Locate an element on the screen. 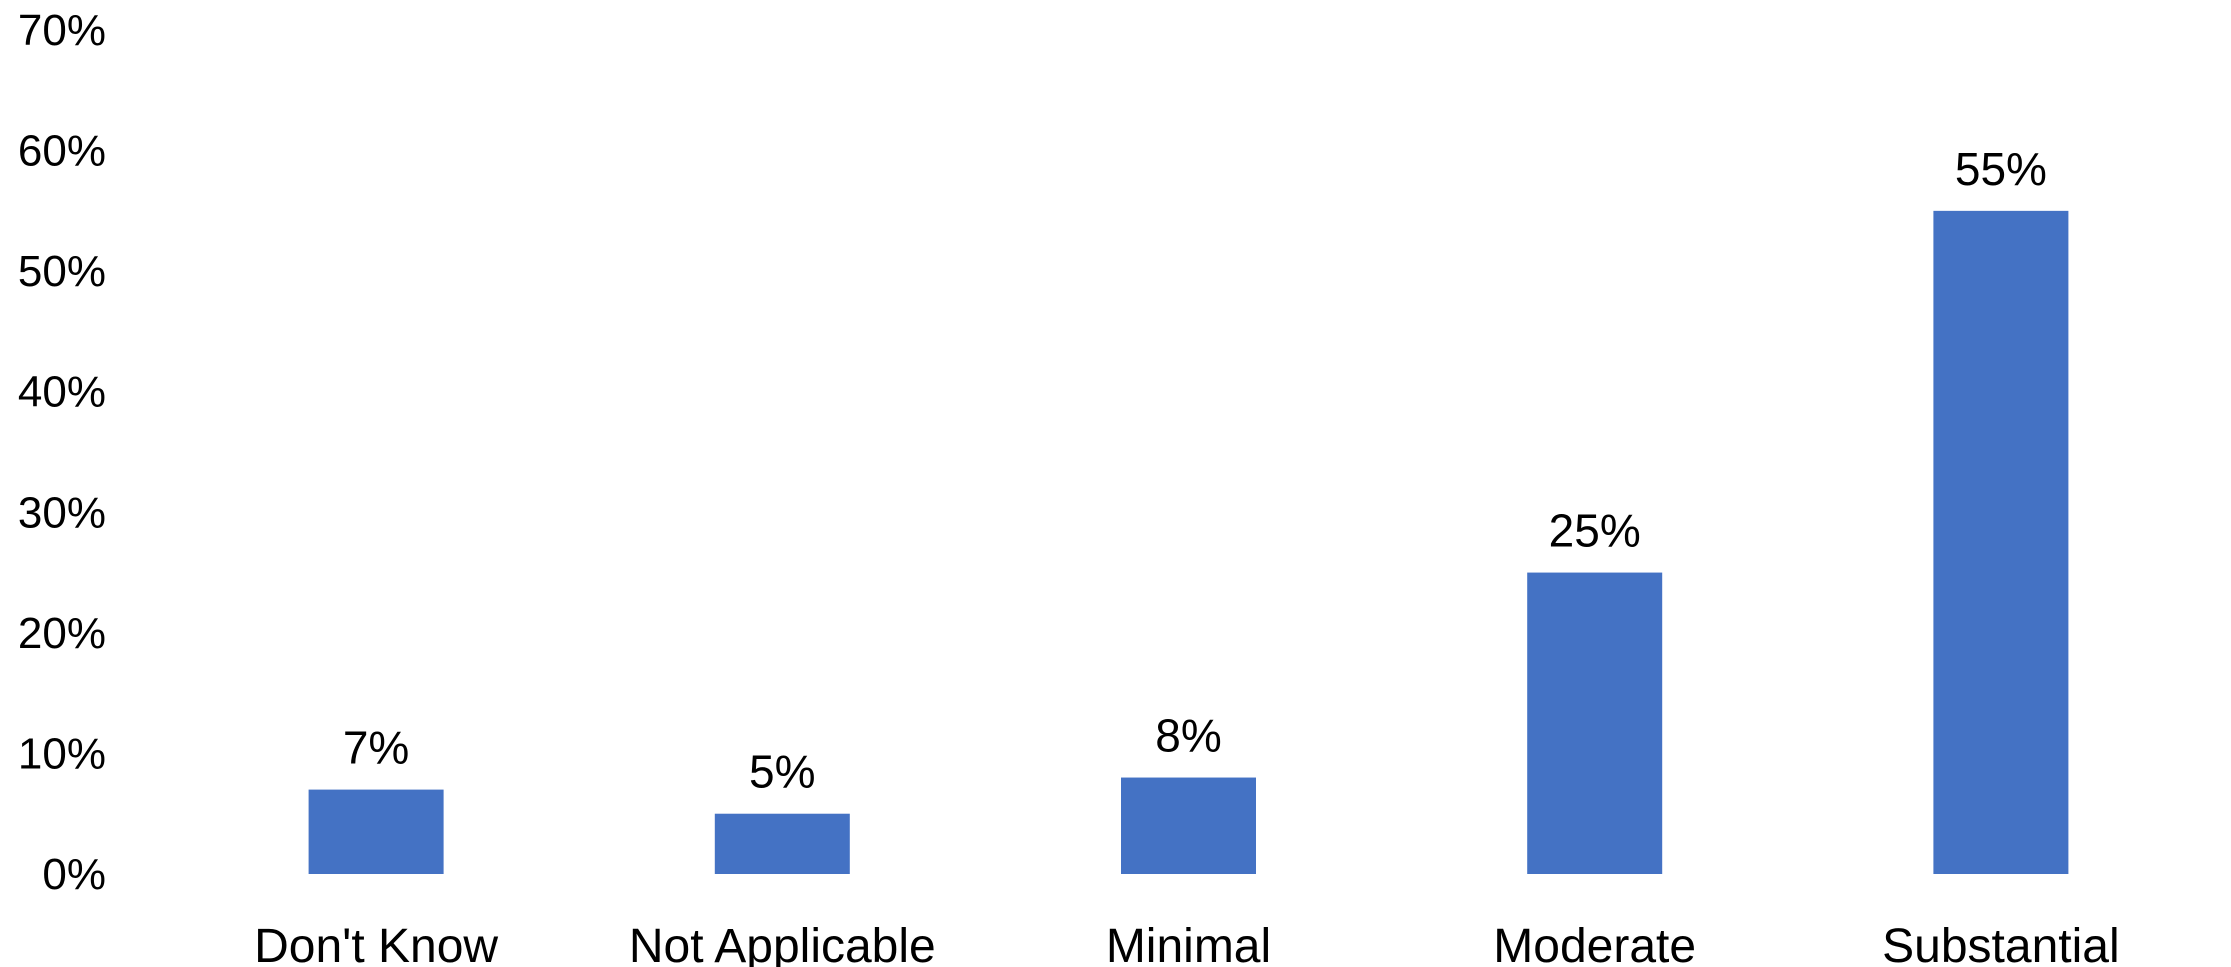 Image resolution: width=2231 pixels, height=967 pixels. y-tick-label: 70% is located at coordinates (62, 30).